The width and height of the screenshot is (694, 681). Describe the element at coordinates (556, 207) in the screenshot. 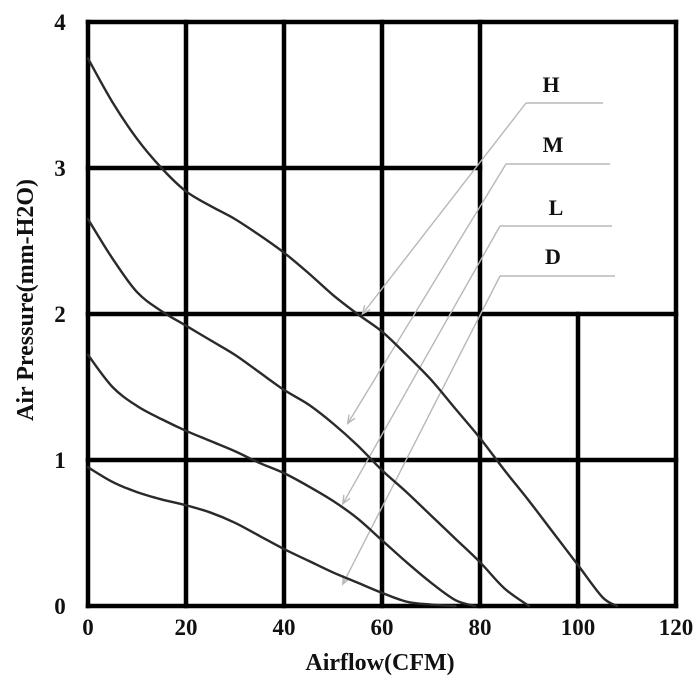

I see `series-label-l: L` at that location.